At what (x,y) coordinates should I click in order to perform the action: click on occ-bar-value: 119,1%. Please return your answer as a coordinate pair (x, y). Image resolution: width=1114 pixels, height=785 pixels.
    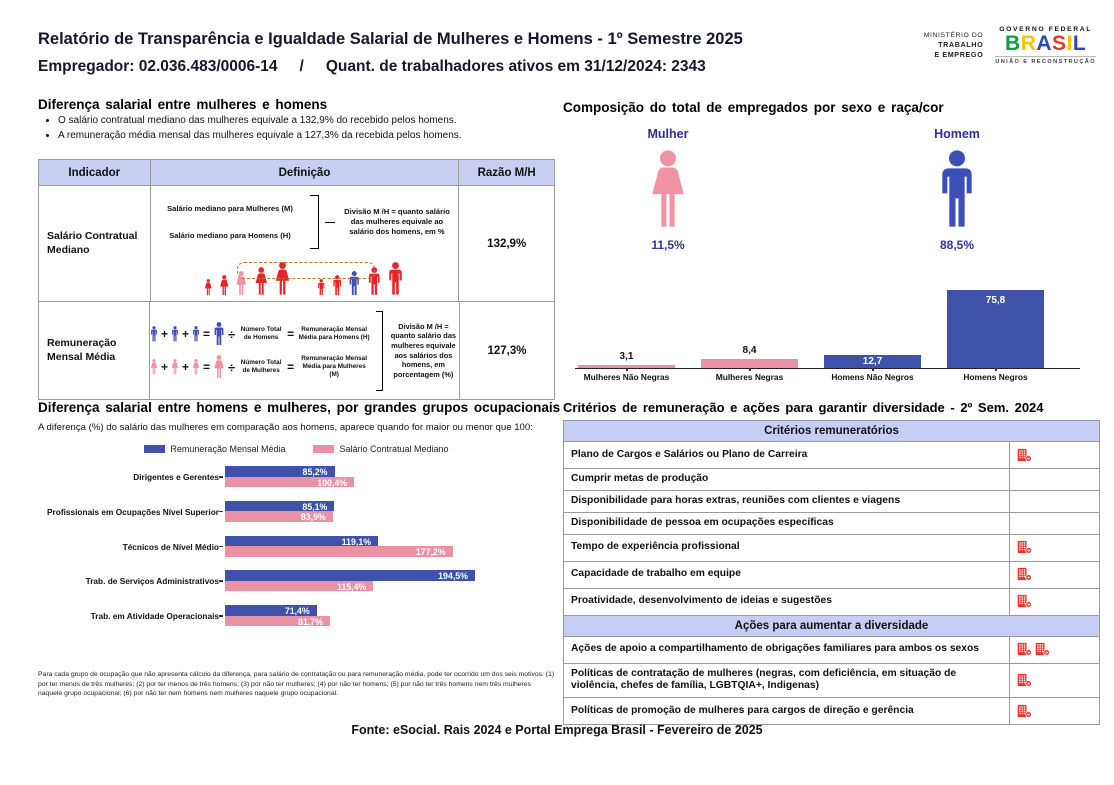
    Looking at the image, I should click on (356, 541).